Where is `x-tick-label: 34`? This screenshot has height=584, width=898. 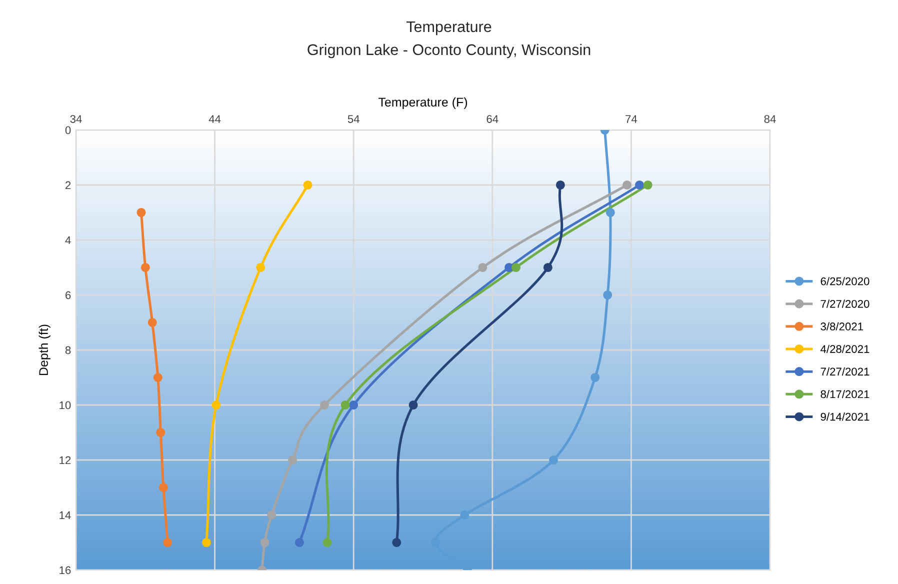 x-tick-label: 34 is located at coordinates (76, 119).